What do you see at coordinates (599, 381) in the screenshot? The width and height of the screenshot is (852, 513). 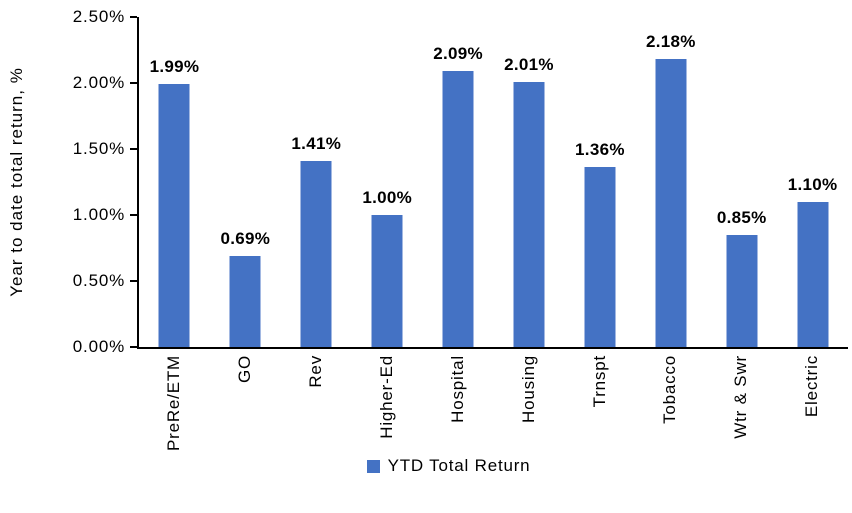 I see `x-axis-tick-label: Trnspt` at bounding box center [599, 381].